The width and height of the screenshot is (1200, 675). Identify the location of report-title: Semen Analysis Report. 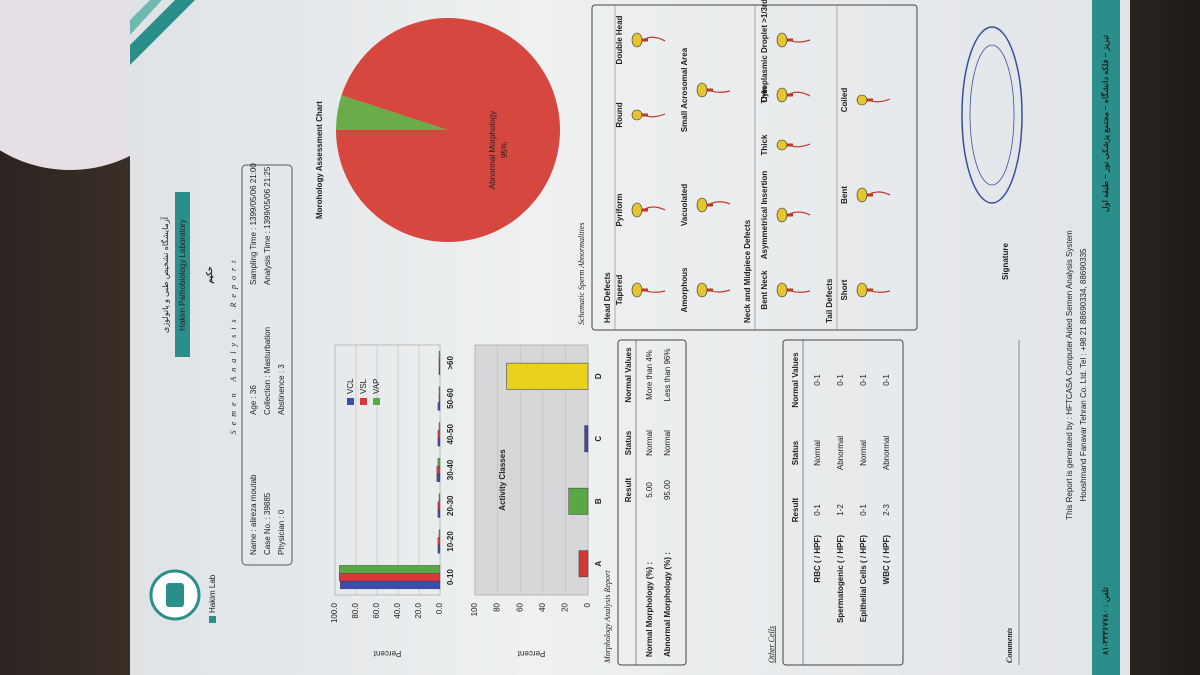
(233, 345).